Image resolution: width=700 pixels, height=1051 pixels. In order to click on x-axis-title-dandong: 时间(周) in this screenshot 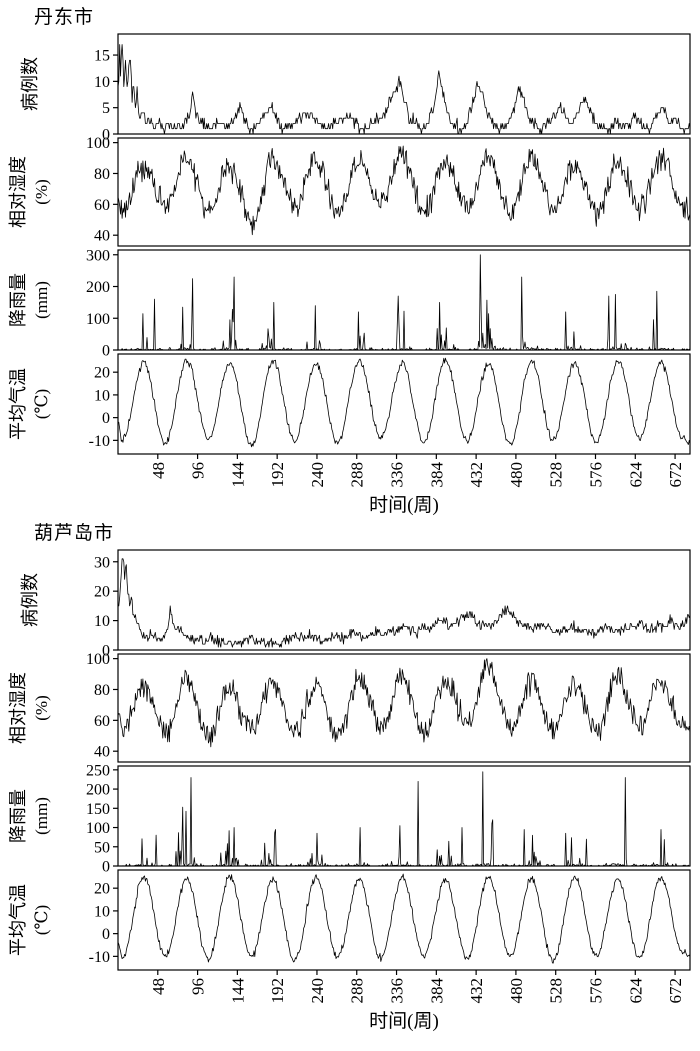, I will do `click(404, 505)`.